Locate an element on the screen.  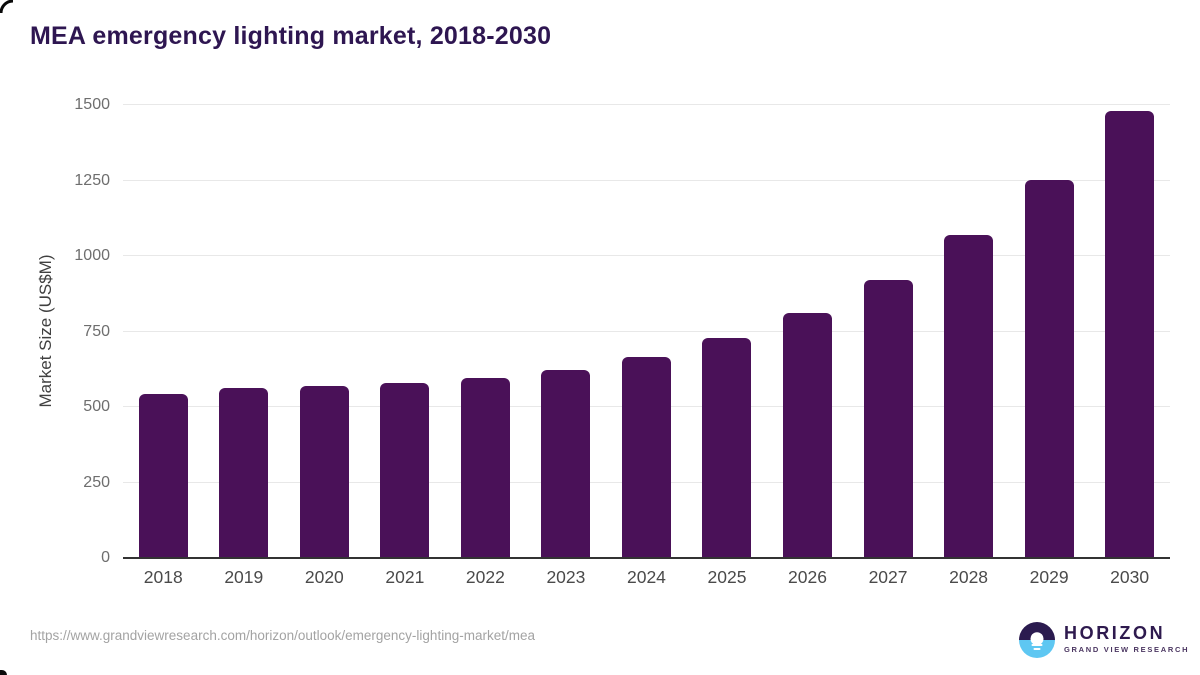
x-tick-label-2028: 2028 is located at coordinates (969, 577).